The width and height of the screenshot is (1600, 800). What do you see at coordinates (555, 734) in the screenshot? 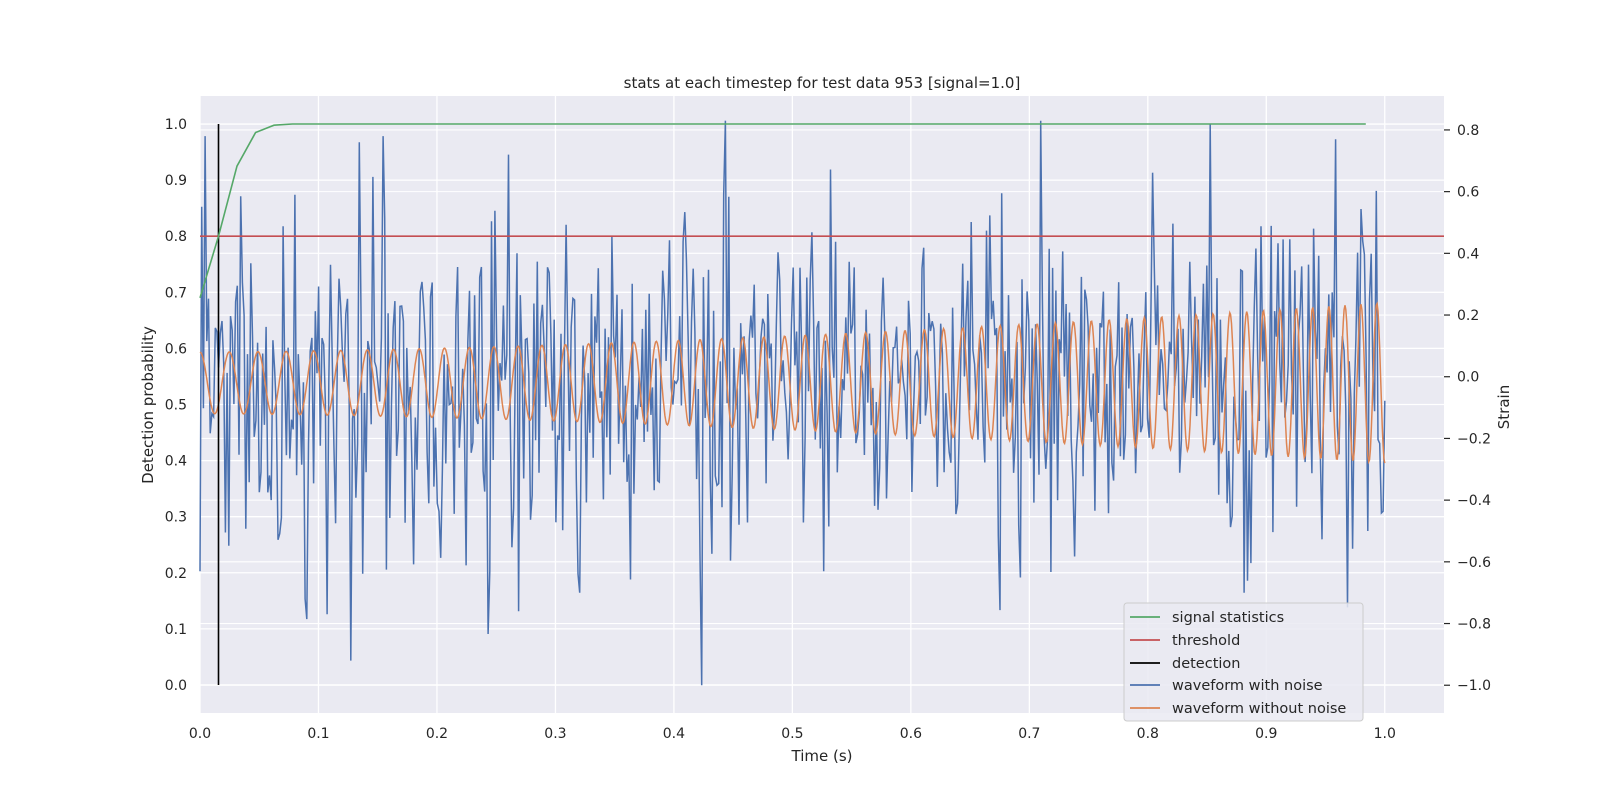
I see `x-tick-label: 0.3` at bounding box center [555, 734].